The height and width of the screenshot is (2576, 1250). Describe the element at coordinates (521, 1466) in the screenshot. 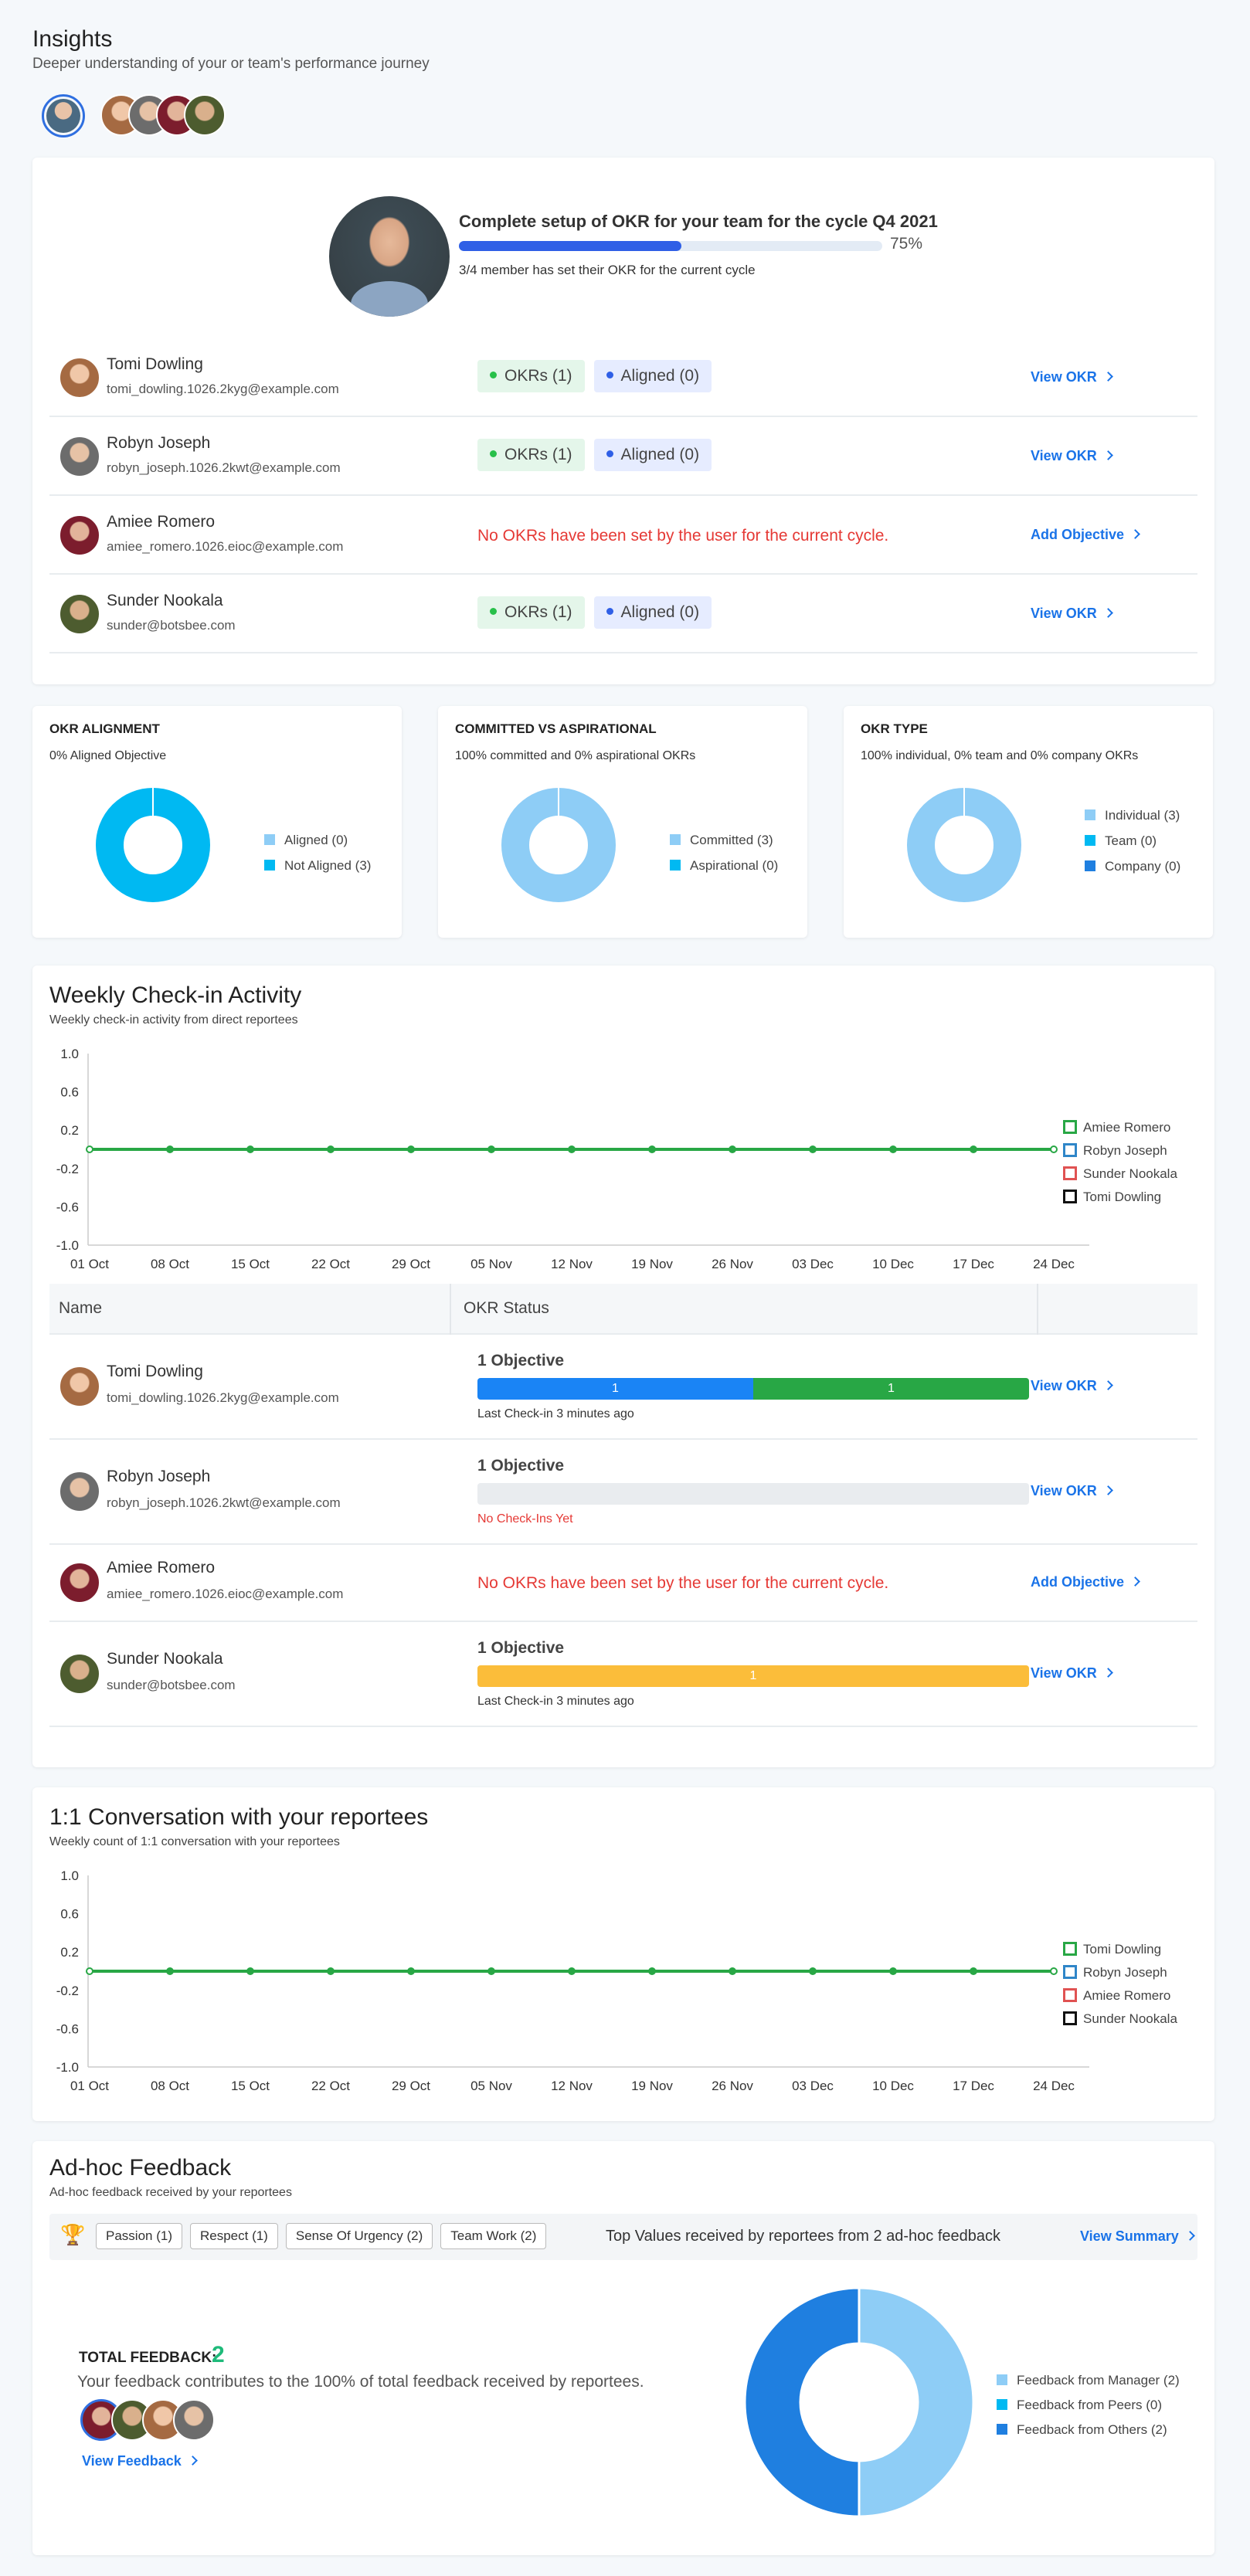

I see `objective-count: 1 Objective` at that location.